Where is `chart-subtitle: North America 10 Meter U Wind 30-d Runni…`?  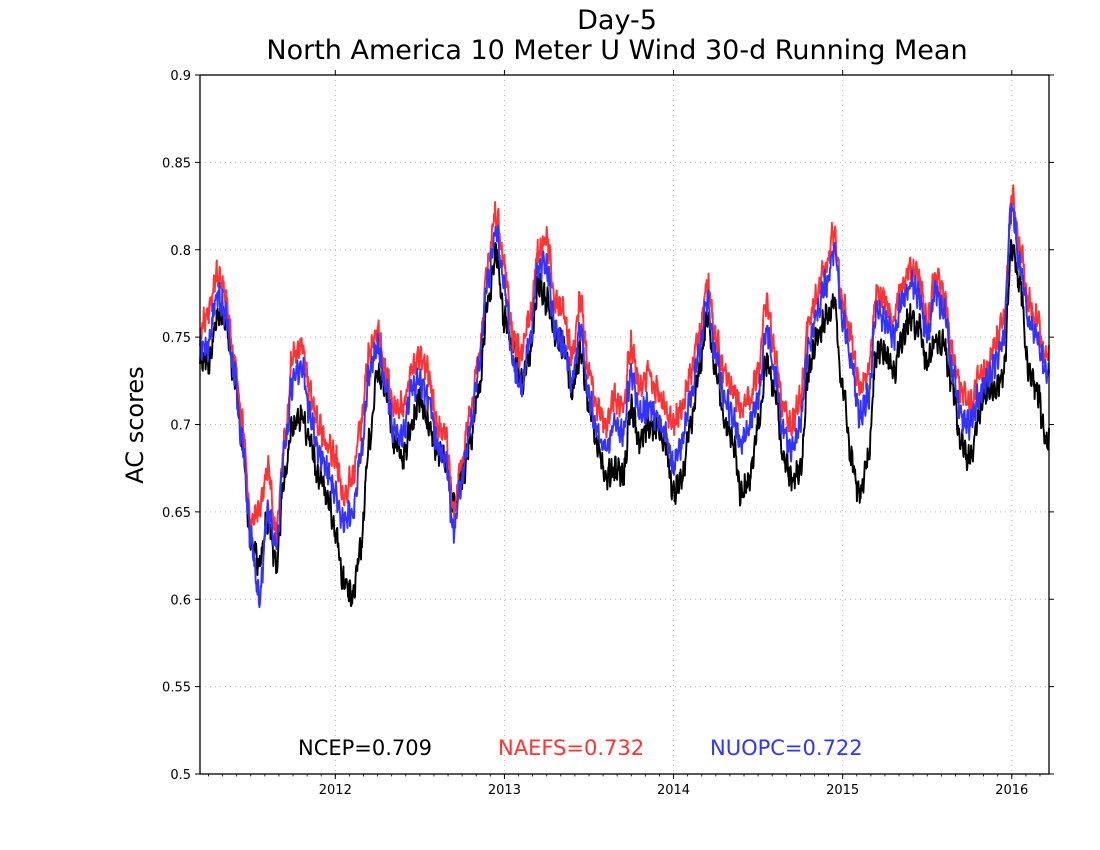
chart-subtitle: North America 10 Meter U Wind 30-d Runni… is located at coordinates (616, 50).